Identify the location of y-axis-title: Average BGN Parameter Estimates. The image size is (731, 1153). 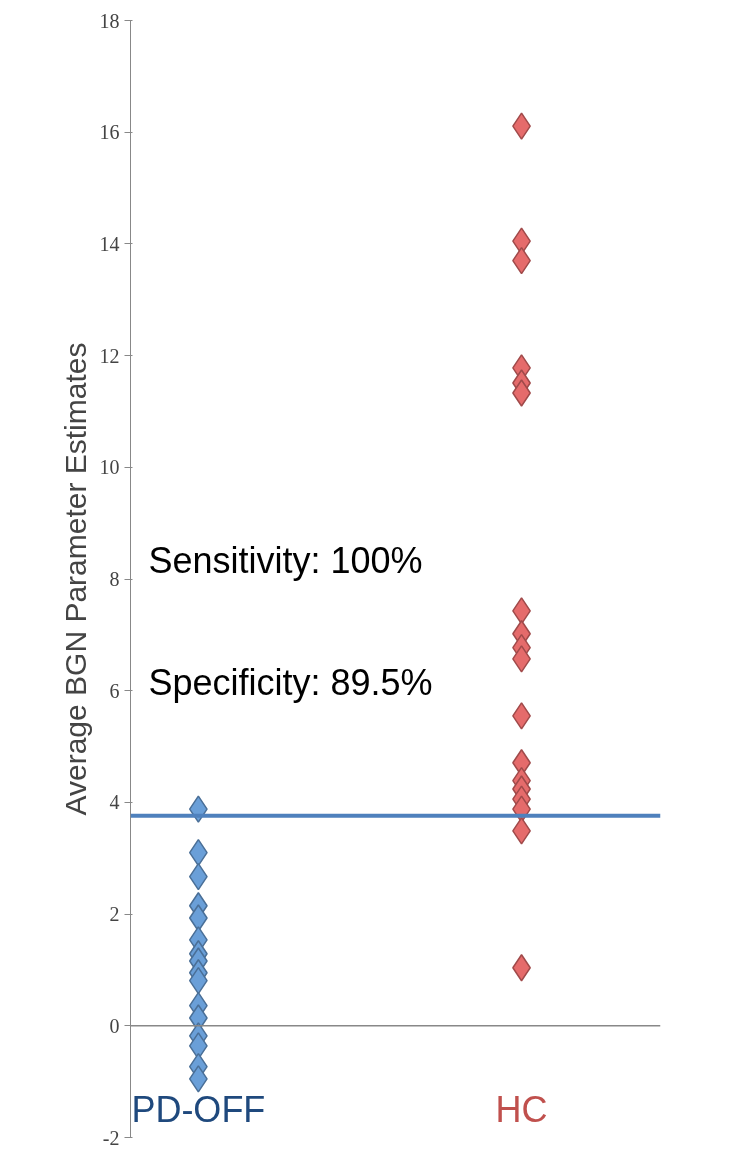
(75, 579).